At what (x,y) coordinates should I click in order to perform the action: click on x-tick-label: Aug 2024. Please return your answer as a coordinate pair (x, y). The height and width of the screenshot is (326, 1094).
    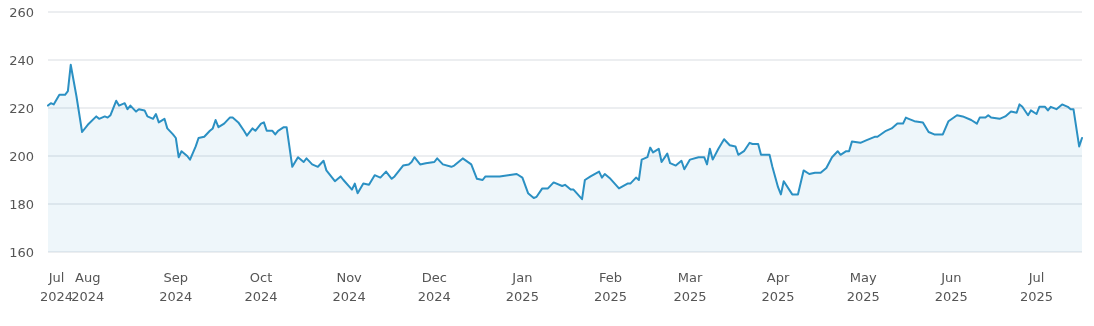
    Looking at the image, I should click on (88, 287).